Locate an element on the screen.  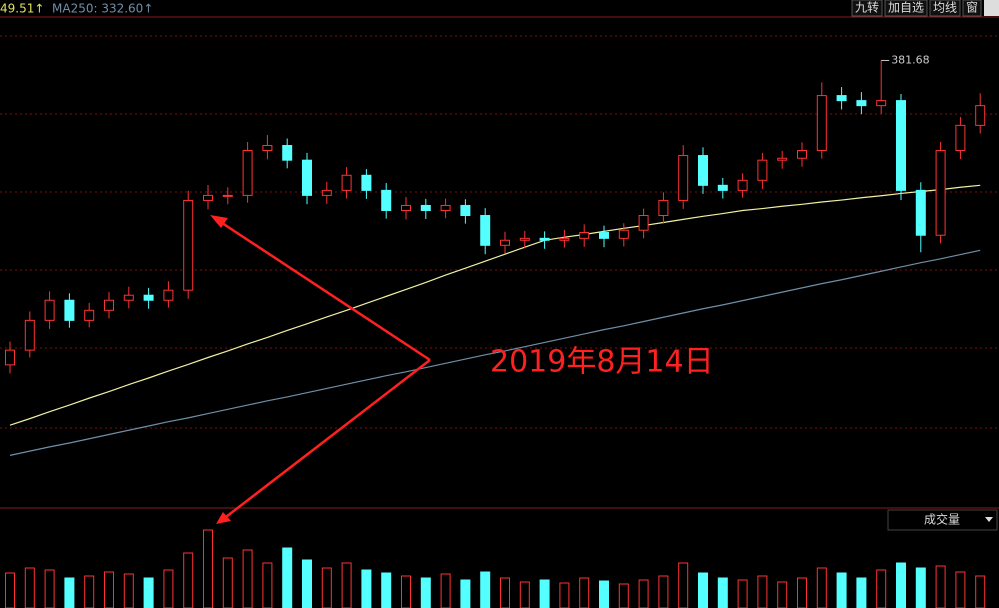
toolbar-label: 窗 is located at coordinates (972, 8).